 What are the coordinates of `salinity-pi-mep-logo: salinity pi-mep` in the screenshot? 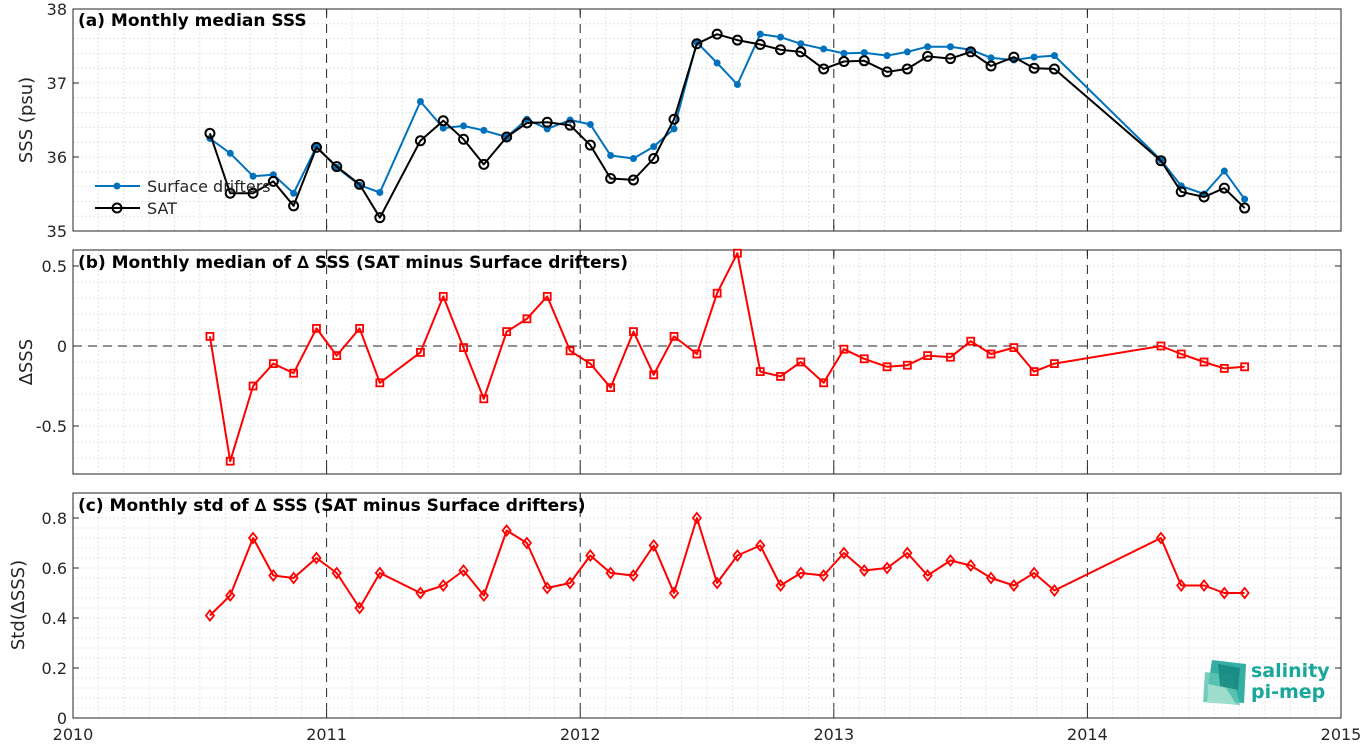 It's located at (1266, 682).